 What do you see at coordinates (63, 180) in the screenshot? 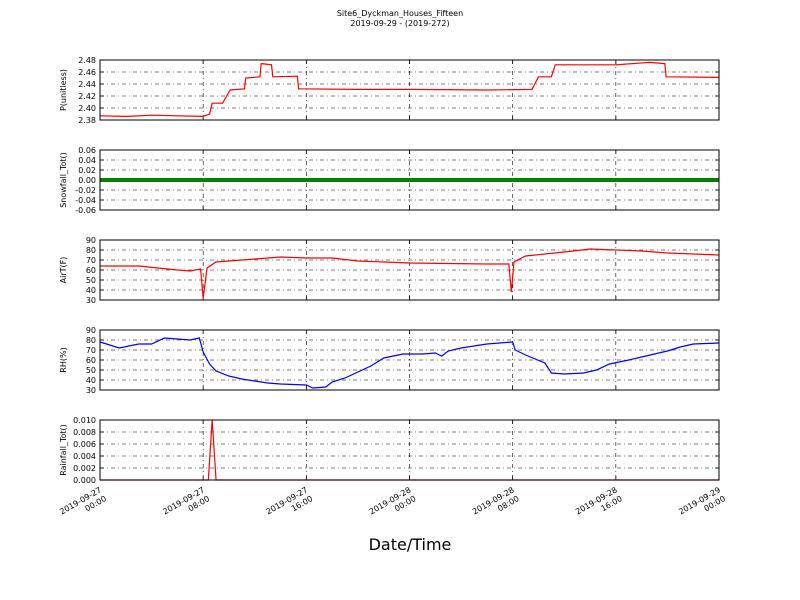
I see `y-axis-label: Snowfall_Tot()` at bounding box center [63, 180].